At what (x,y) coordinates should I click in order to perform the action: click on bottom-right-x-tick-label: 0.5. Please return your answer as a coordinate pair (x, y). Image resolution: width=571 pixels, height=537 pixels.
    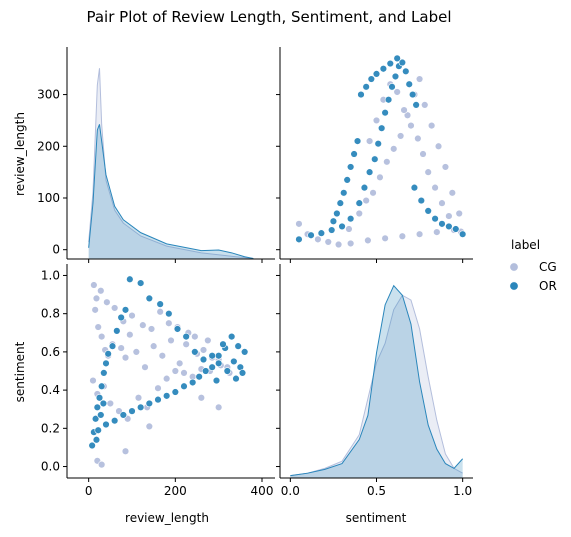
    Looking at the image, I should click on (376, 491).